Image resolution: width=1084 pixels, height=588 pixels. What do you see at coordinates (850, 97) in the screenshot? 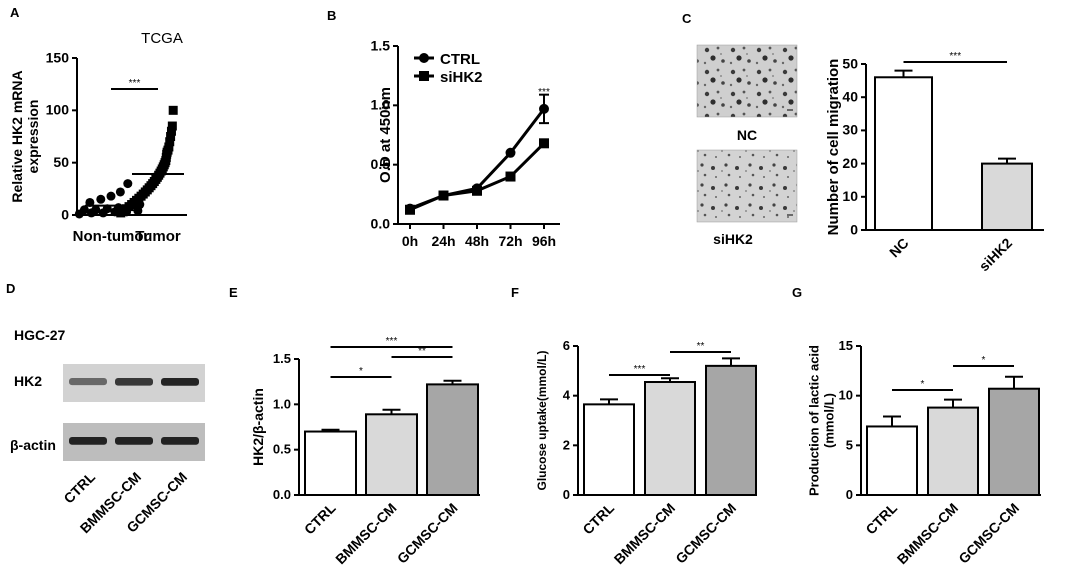
I see `chart-c-ytick-label: 40` at bounding box center [850, 97].